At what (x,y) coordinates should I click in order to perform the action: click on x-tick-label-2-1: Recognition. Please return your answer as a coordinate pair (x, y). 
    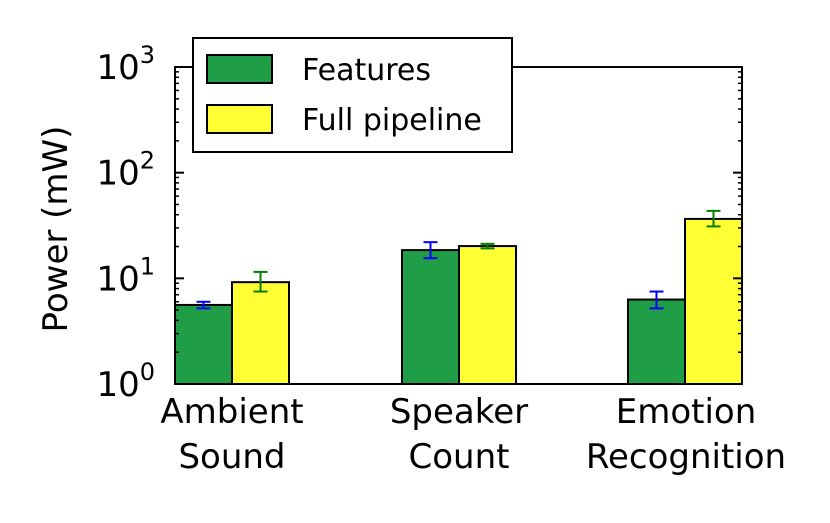
    Looking at the image, I should click on (686, 457).